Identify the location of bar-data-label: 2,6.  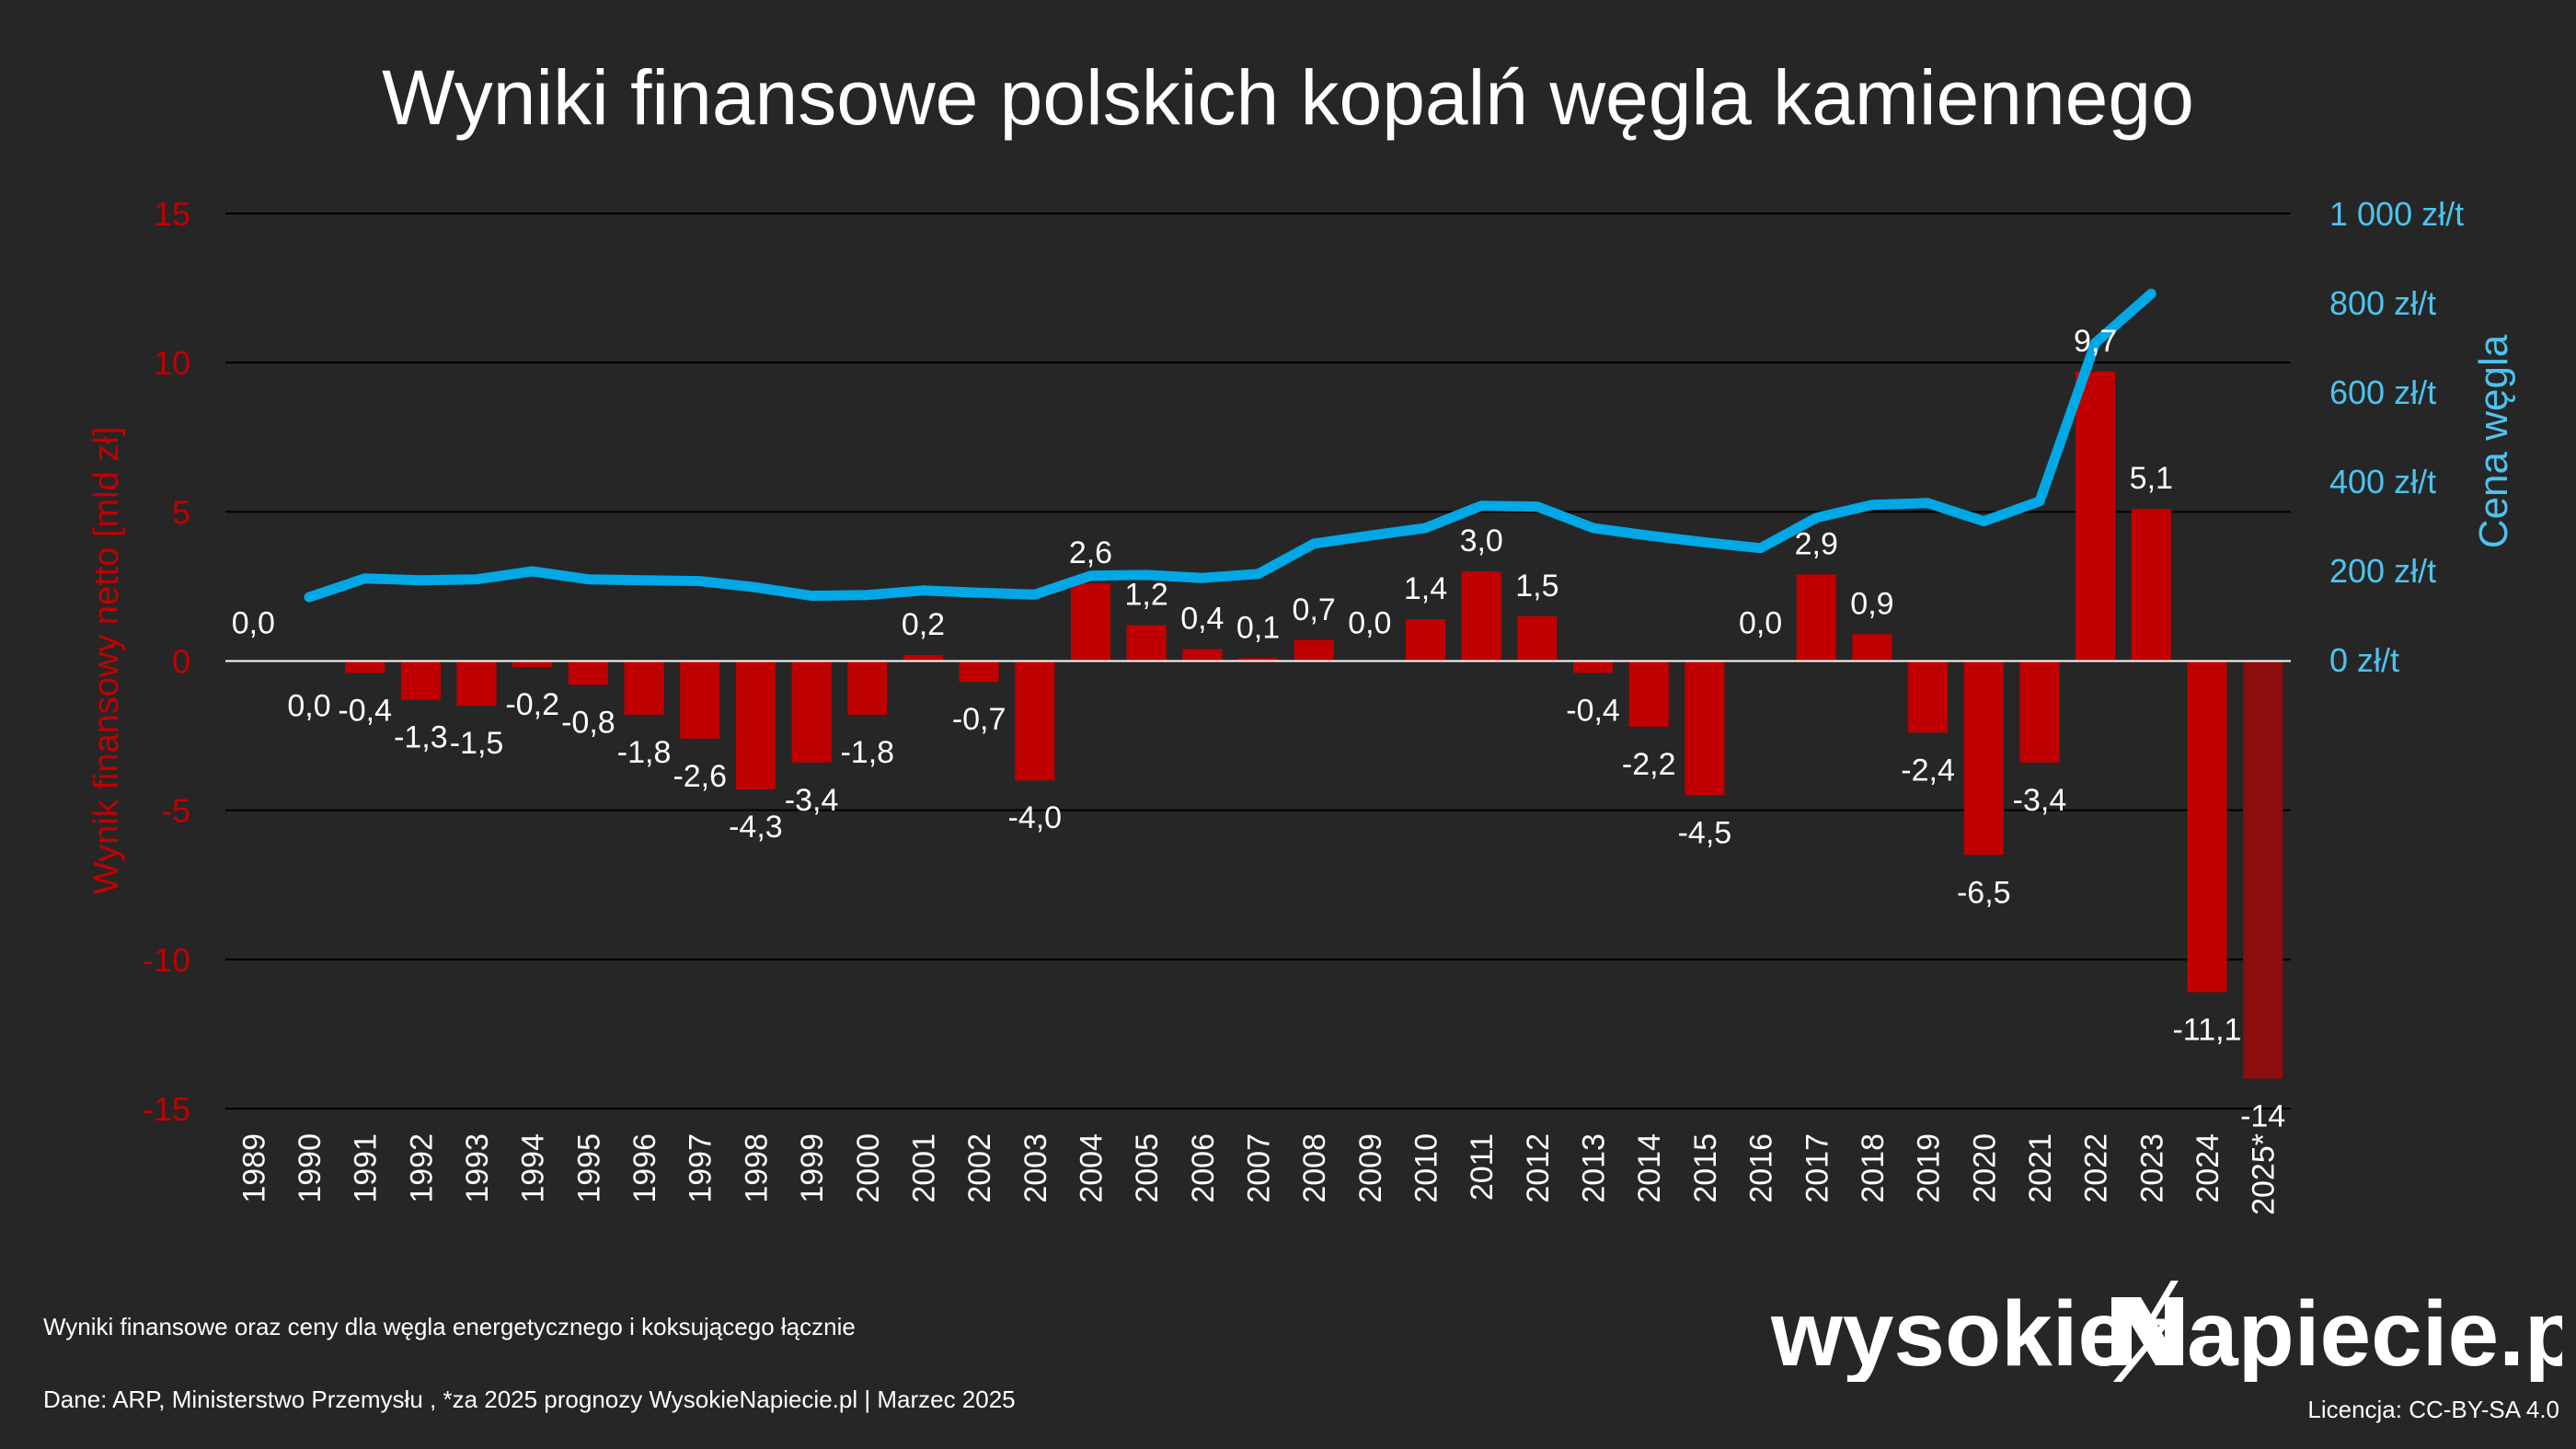
(1090, 552).